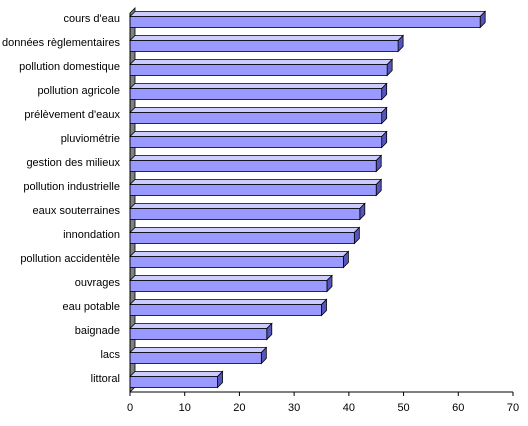  Describe the element at coordinates (97, 331) in the screenshot. I see `category-label: baignade` at that location.